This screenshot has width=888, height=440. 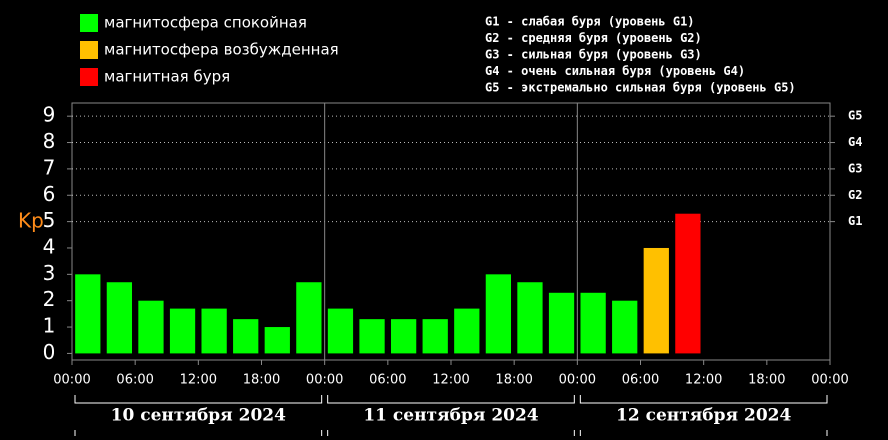 What do you see at coordinates (450, 416) in the screenshot?
I see `day-label: 11 сентября 2024` at bounding box center [450, 416].